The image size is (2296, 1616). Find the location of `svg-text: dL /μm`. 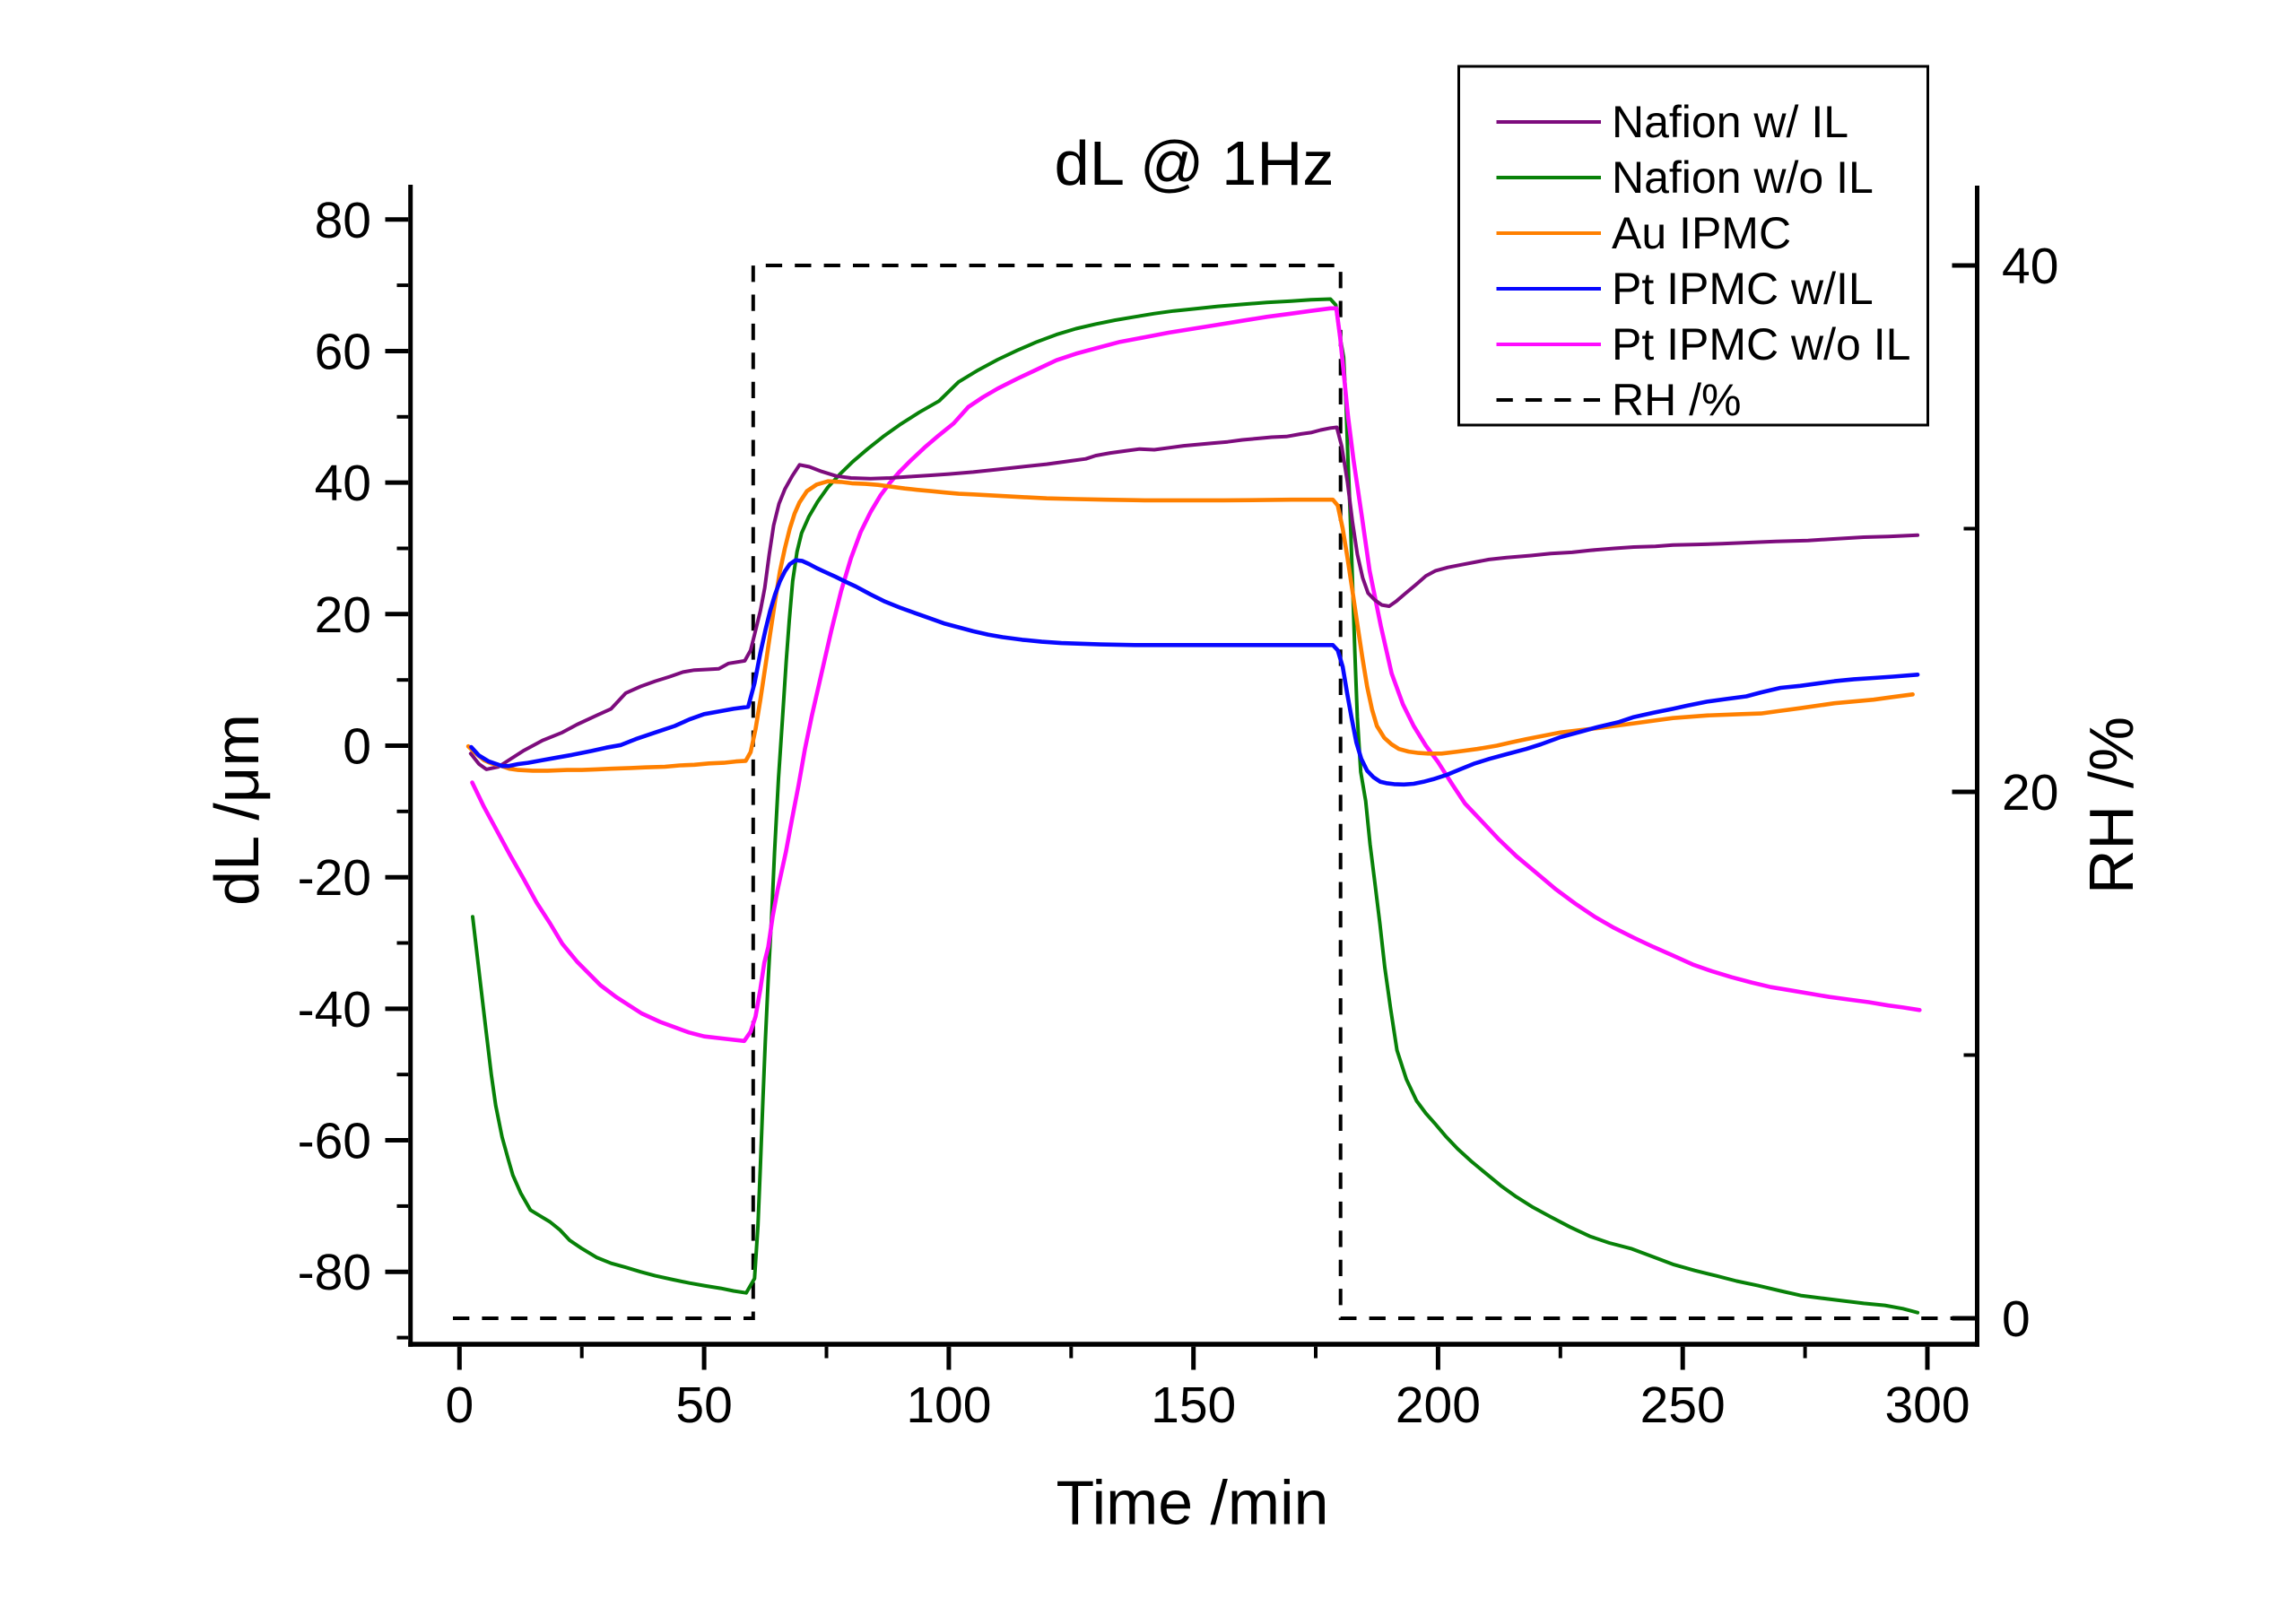

svg-text: dL /μm is located at coordinates (237, 810).